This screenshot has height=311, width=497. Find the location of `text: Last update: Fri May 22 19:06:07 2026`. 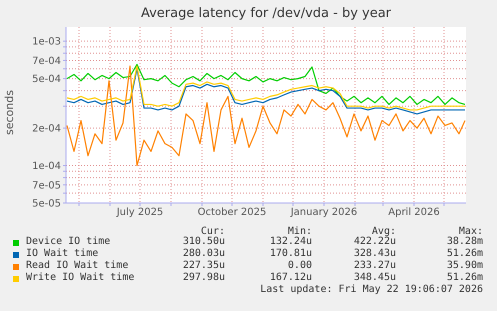

text: Last update: Fri May 22 19:06:07 2026 is located at coordinates (371, 289).